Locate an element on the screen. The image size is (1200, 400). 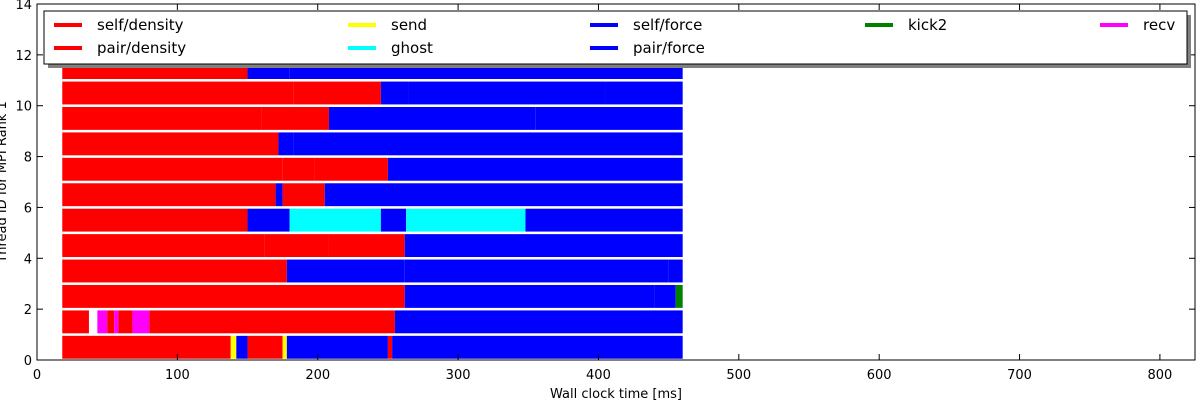
x-tick-label-400: 400 is located at coordinates (598, 375).